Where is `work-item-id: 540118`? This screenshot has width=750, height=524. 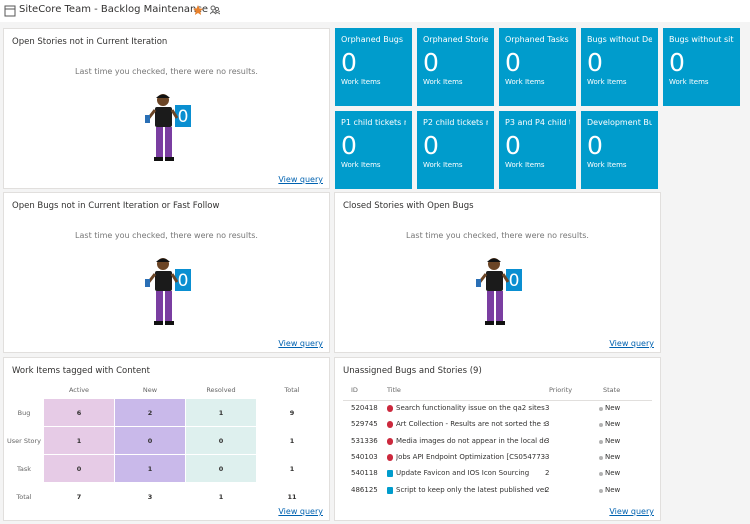
work-item-id: 540118 is located at coordinates (364, 473).